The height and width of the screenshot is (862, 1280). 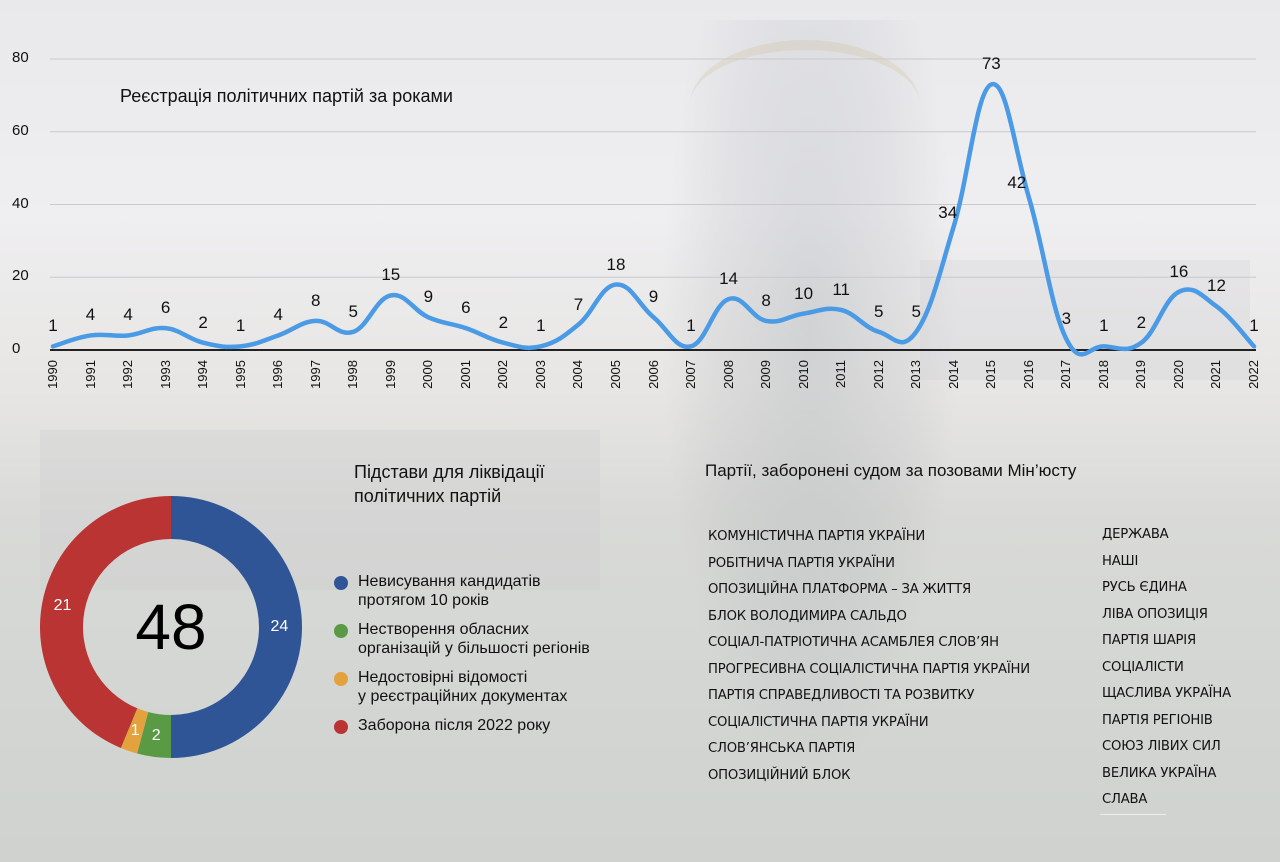 I want to click on legend-label: Нестворення обласних, so click(x=443, y=629).